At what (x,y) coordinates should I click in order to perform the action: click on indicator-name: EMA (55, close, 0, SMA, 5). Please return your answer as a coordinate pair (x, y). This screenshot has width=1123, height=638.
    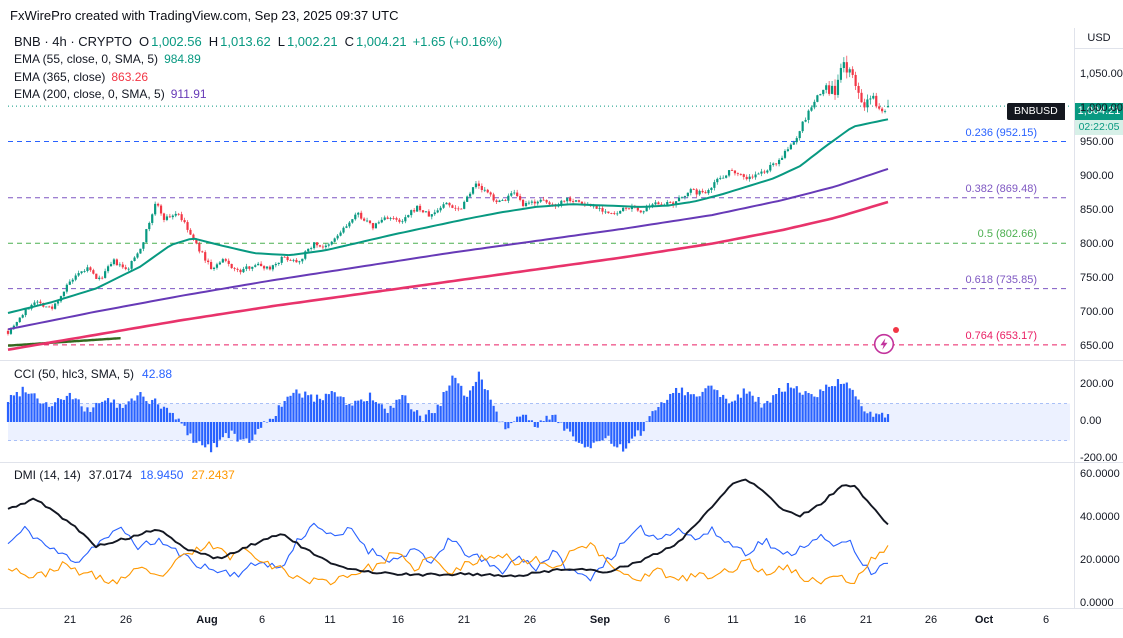
    Looking at the image, I should click on (86, 59).